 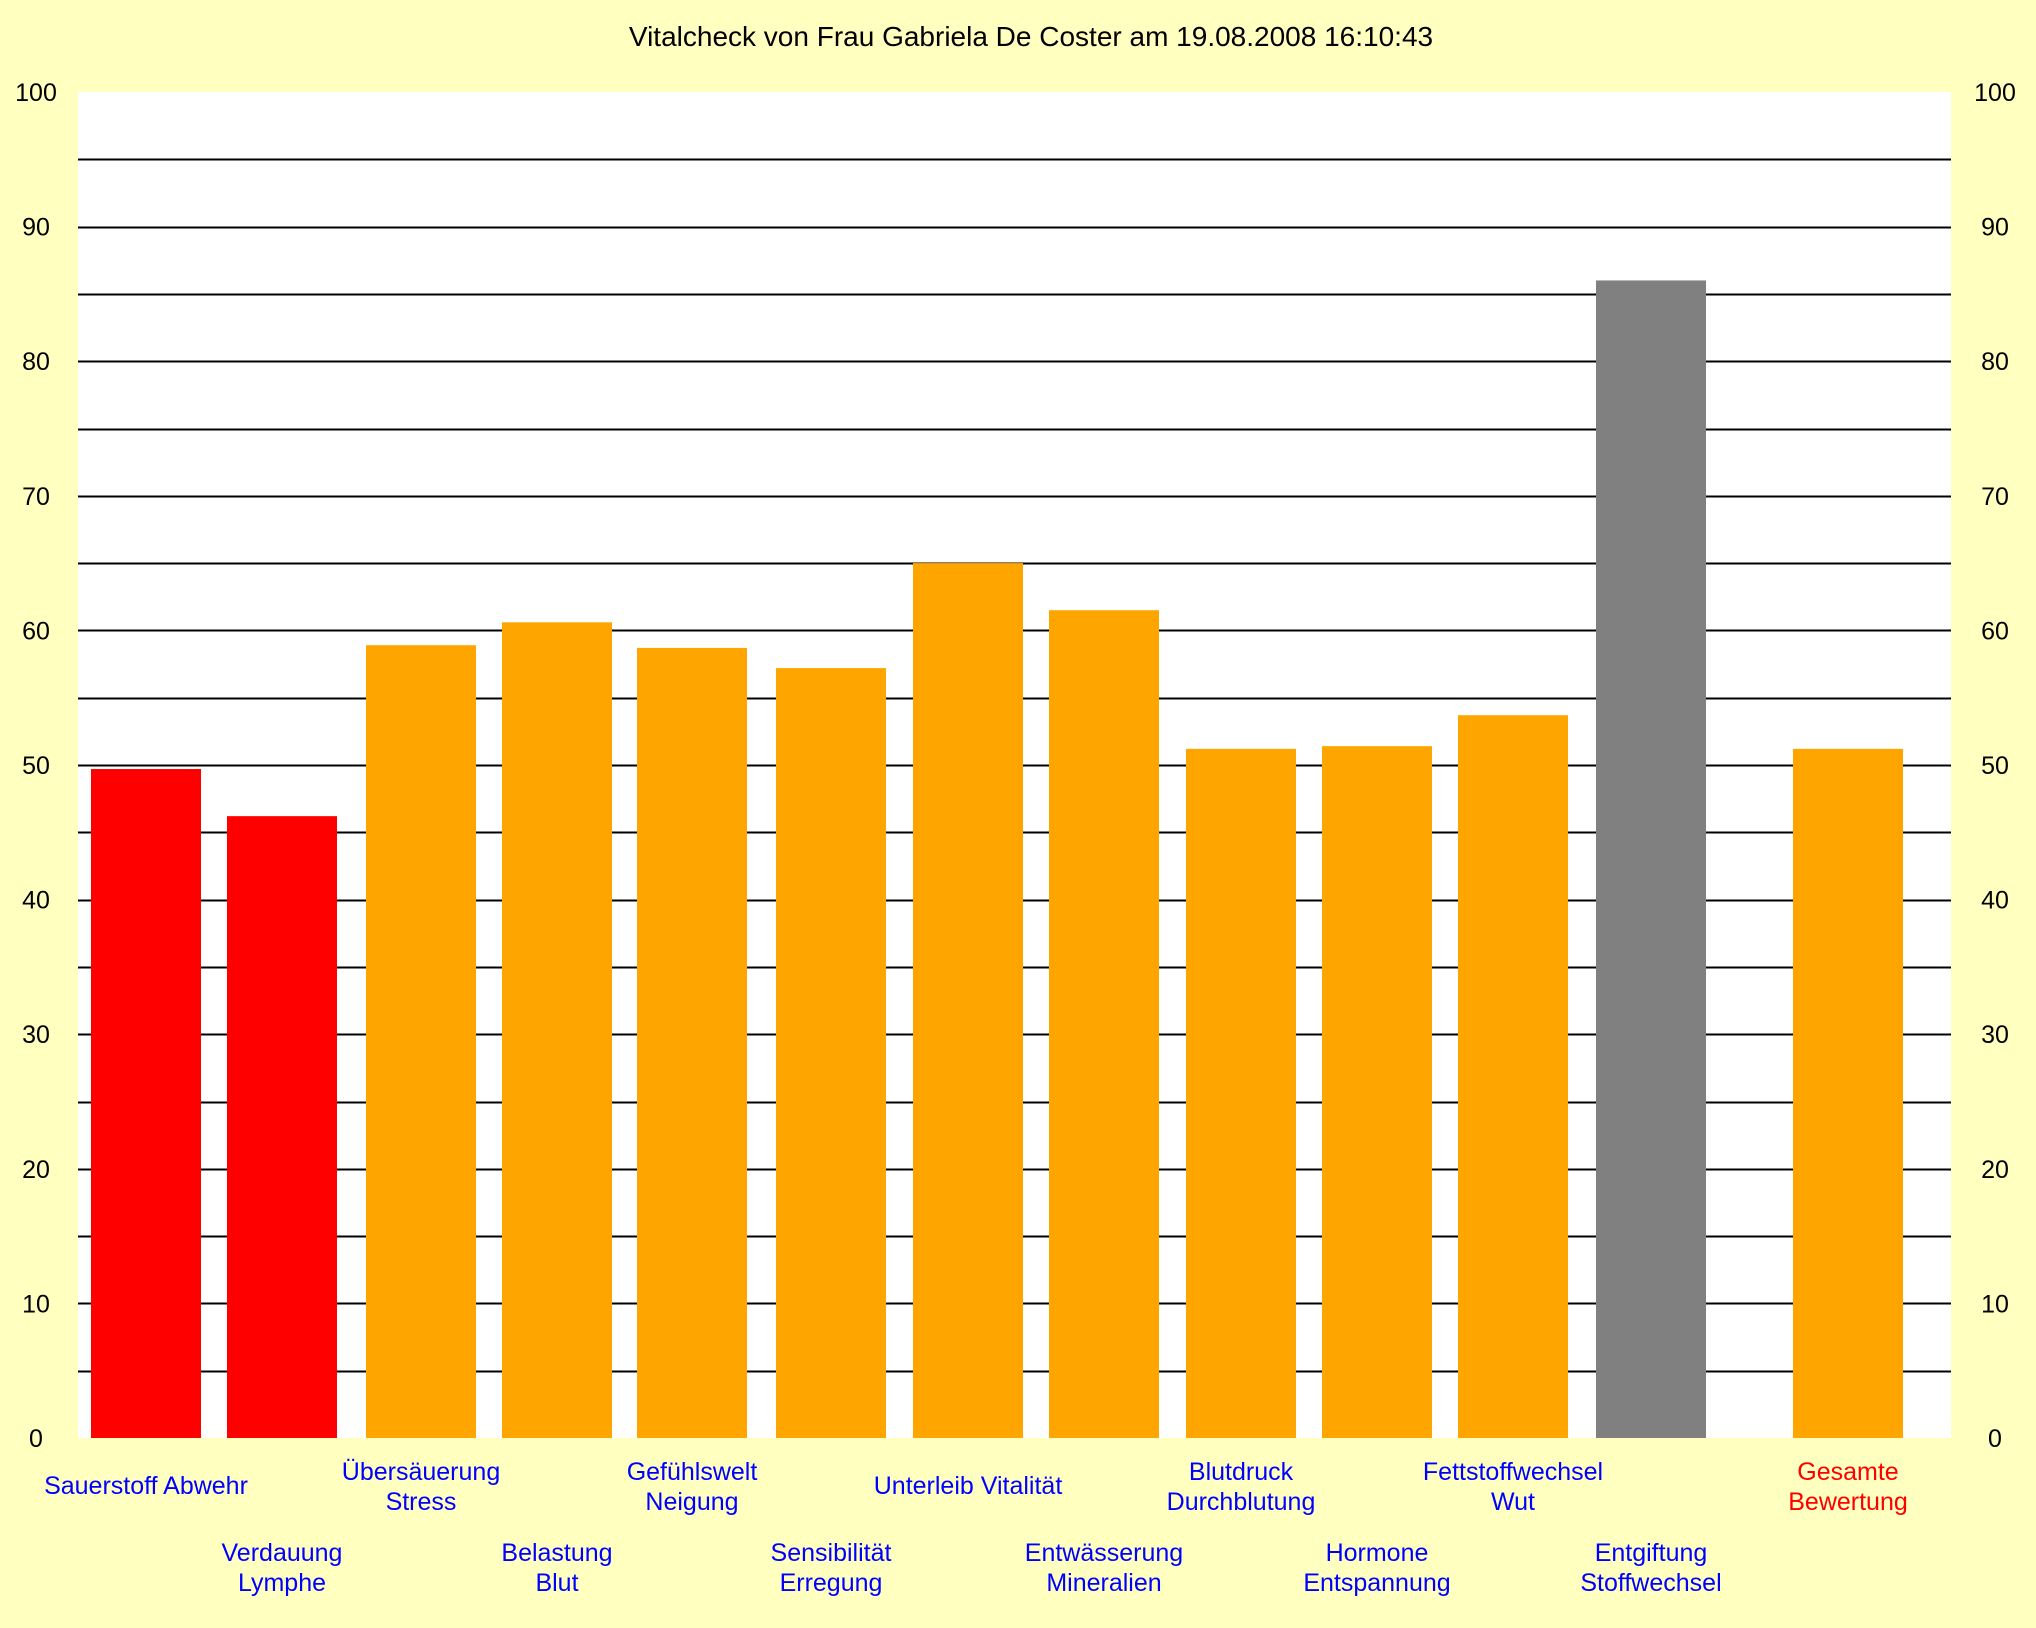 I want to click on x-category-label: Sensibilität, so click(x=831, y=1553).